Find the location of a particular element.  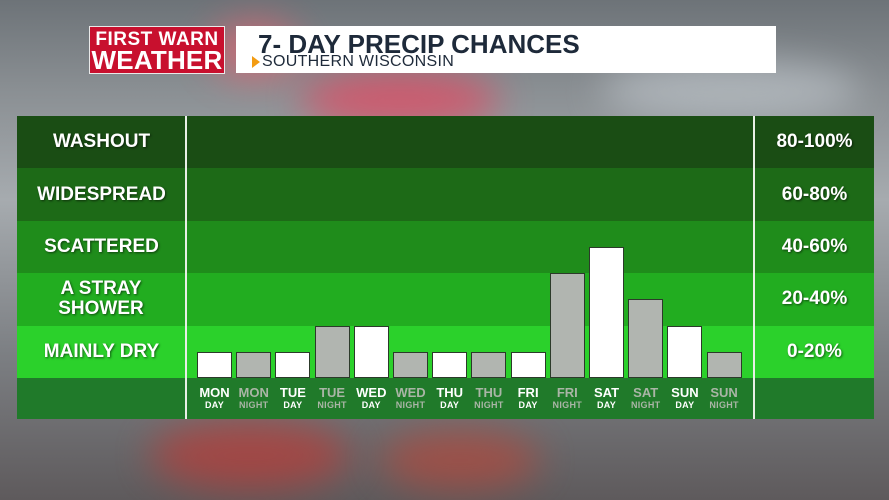

bar-fri-day is located at coordinates (528, 364).